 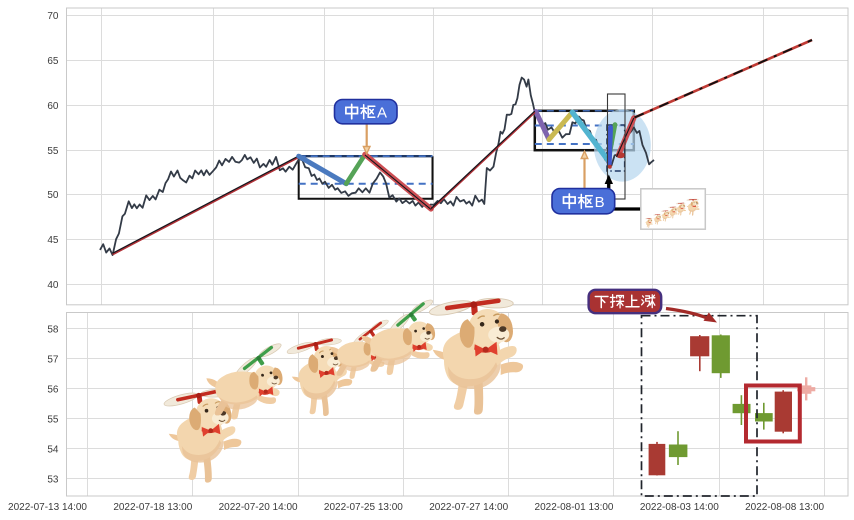 I want to click on svg-text: 57, so click(x=53, y=360).